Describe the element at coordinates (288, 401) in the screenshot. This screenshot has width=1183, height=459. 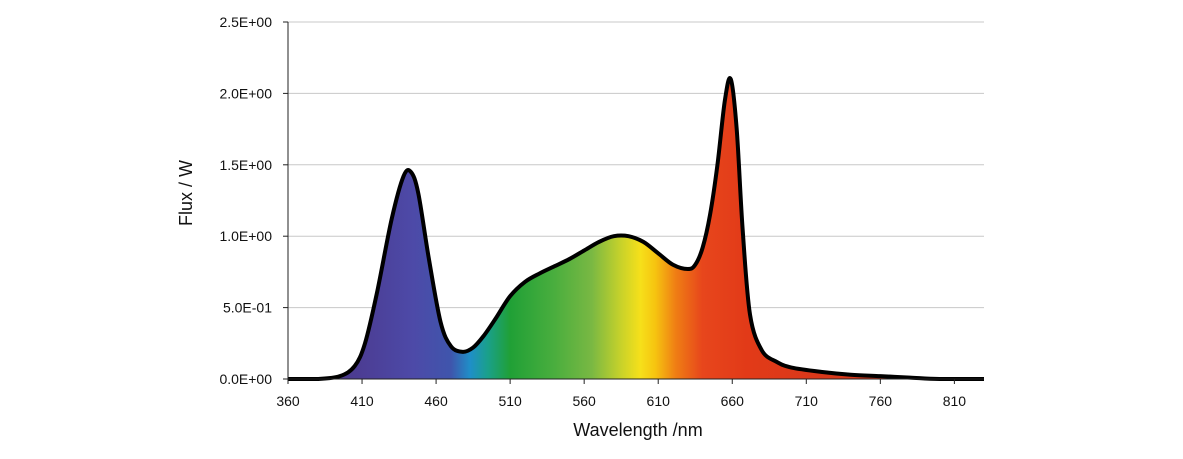
I see `x-tick-label: 360` at that location.